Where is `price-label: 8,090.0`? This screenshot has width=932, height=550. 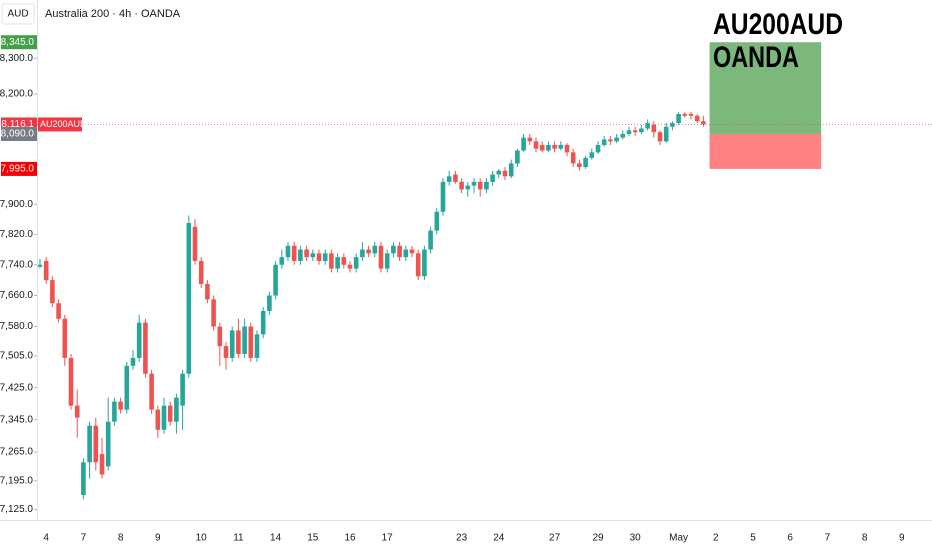 price-label: 8,090.0 is located at coordinates (18, 134).